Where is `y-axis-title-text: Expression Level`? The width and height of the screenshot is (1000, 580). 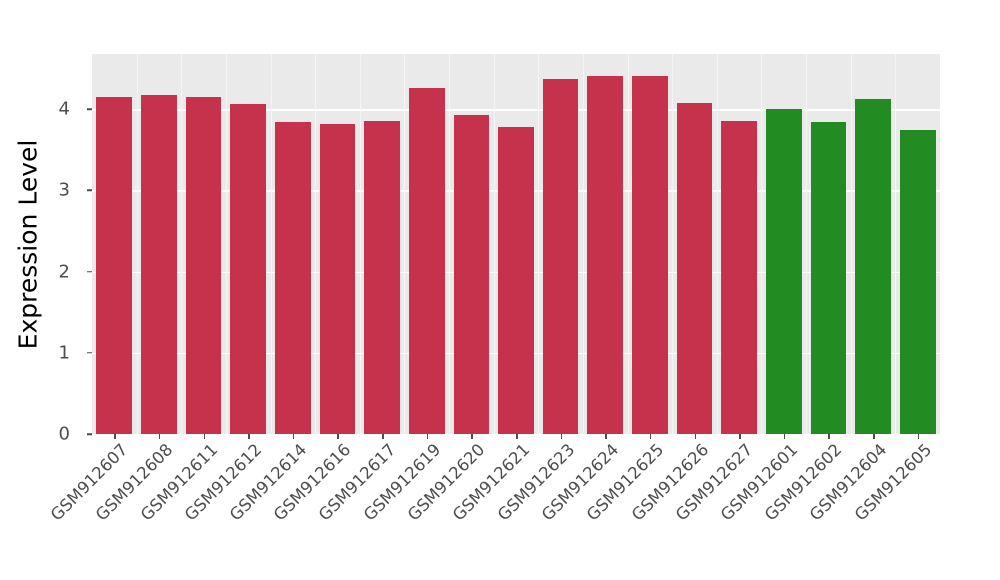 y-axis-title-text: Expression Level is located at coordinates (28, 244).